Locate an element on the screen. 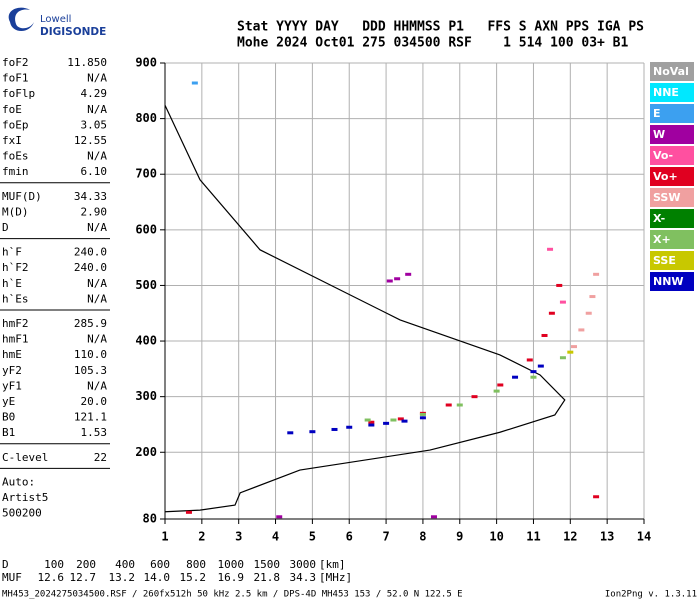  y-tick-label: 800 is located at coordinates (146, 118).